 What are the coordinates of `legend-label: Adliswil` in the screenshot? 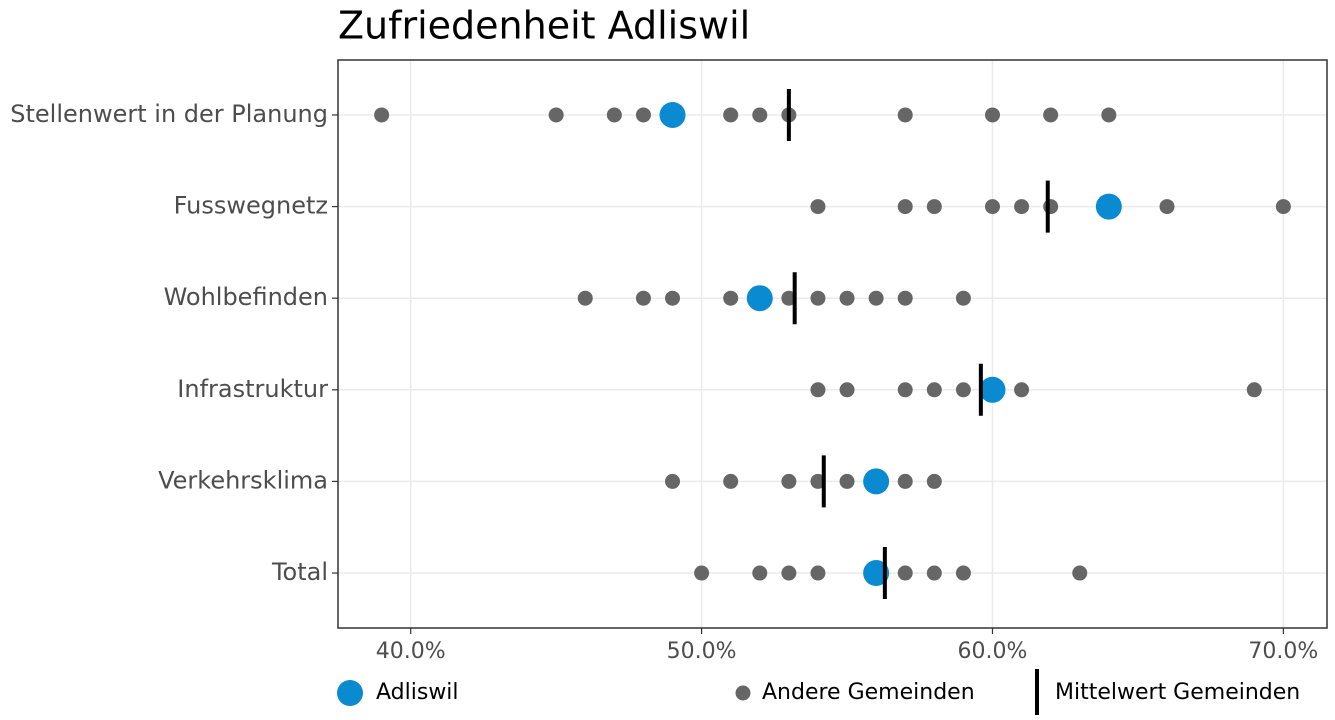 It's located at (417, 692).